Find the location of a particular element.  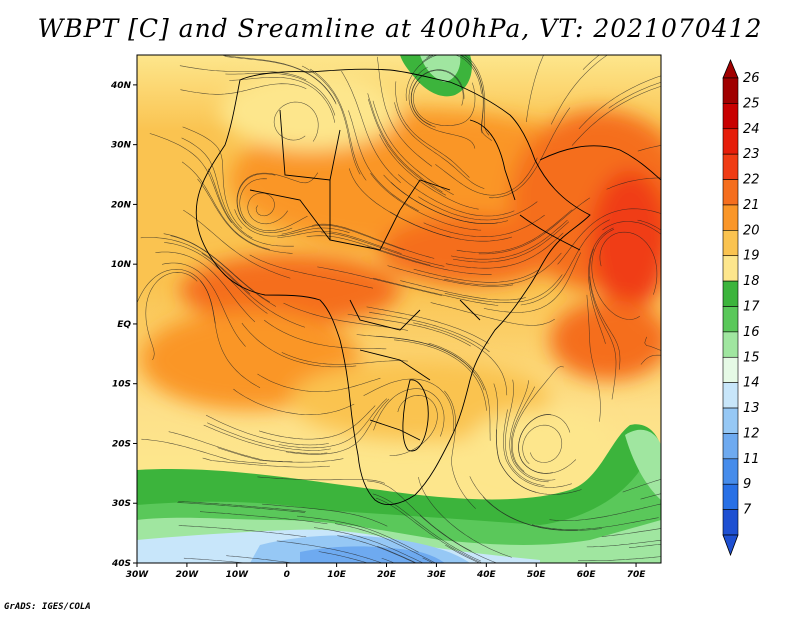

colorbar-label: 7 is located at coordinates (747, 510).